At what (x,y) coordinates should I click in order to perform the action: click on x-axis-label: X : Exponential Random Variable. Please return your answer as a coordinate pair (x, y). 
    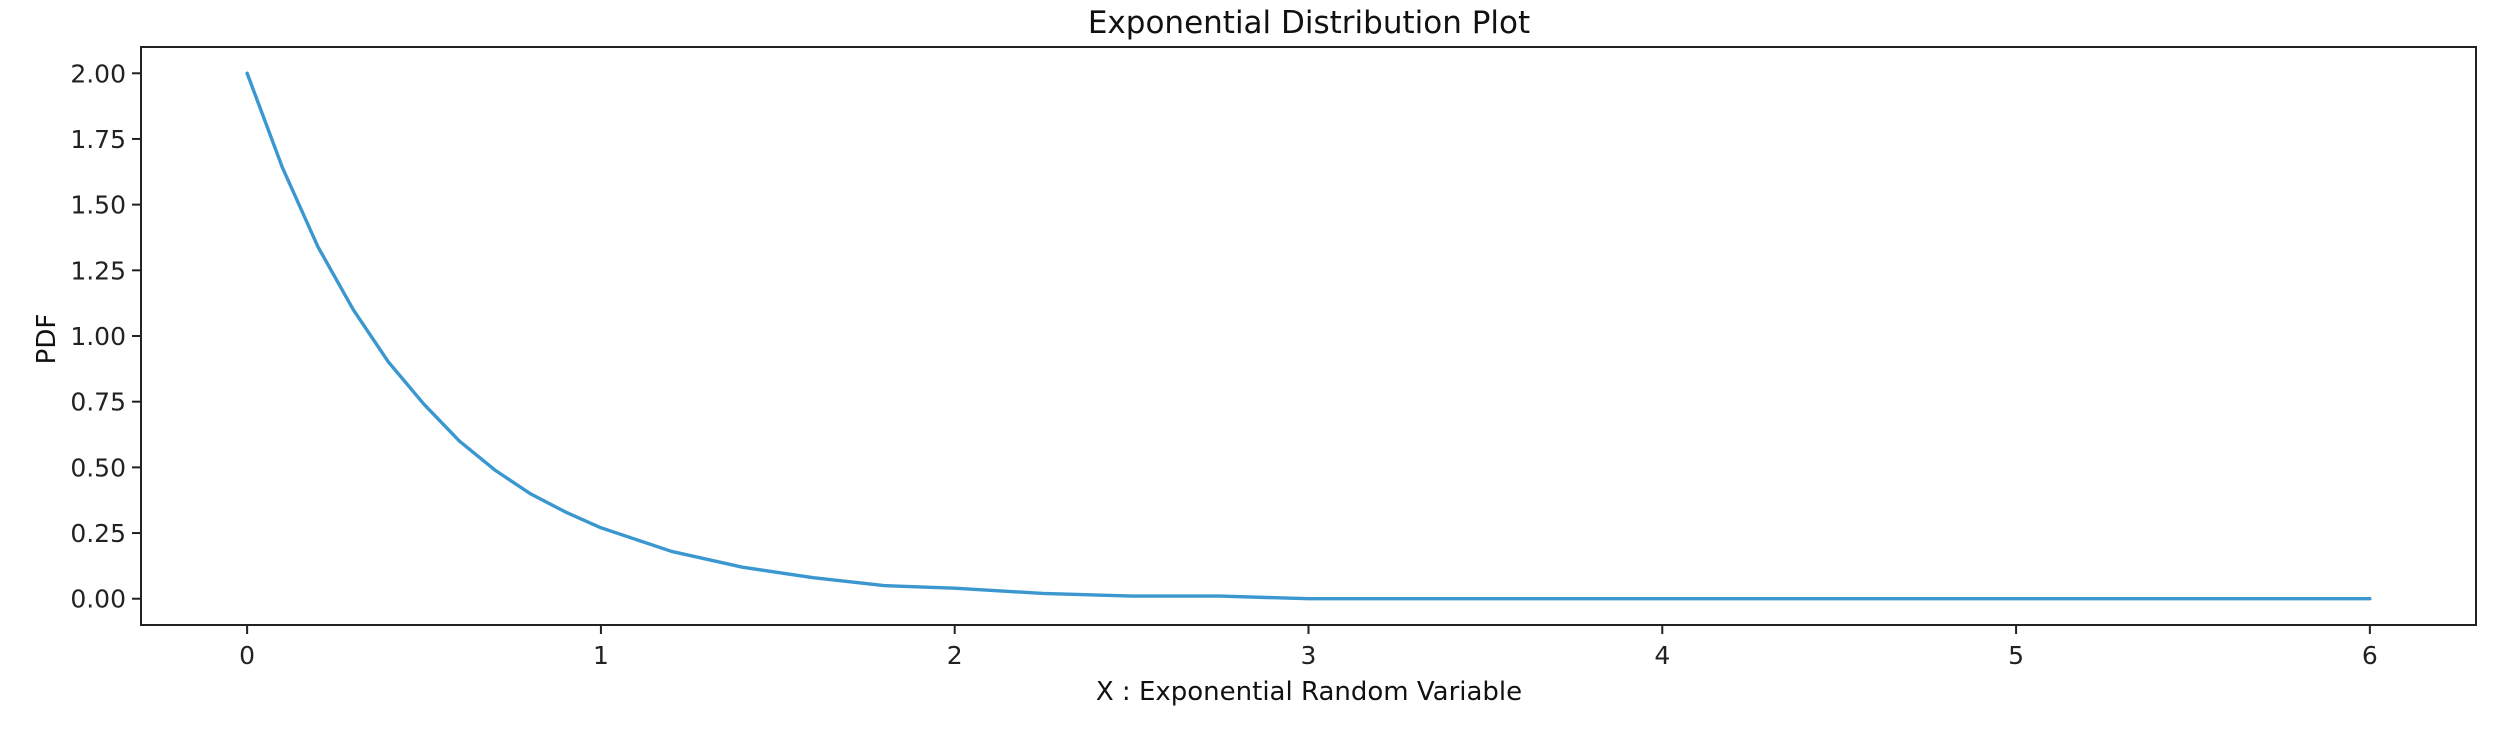
    Looking at the image, I should click on (1309, 692).